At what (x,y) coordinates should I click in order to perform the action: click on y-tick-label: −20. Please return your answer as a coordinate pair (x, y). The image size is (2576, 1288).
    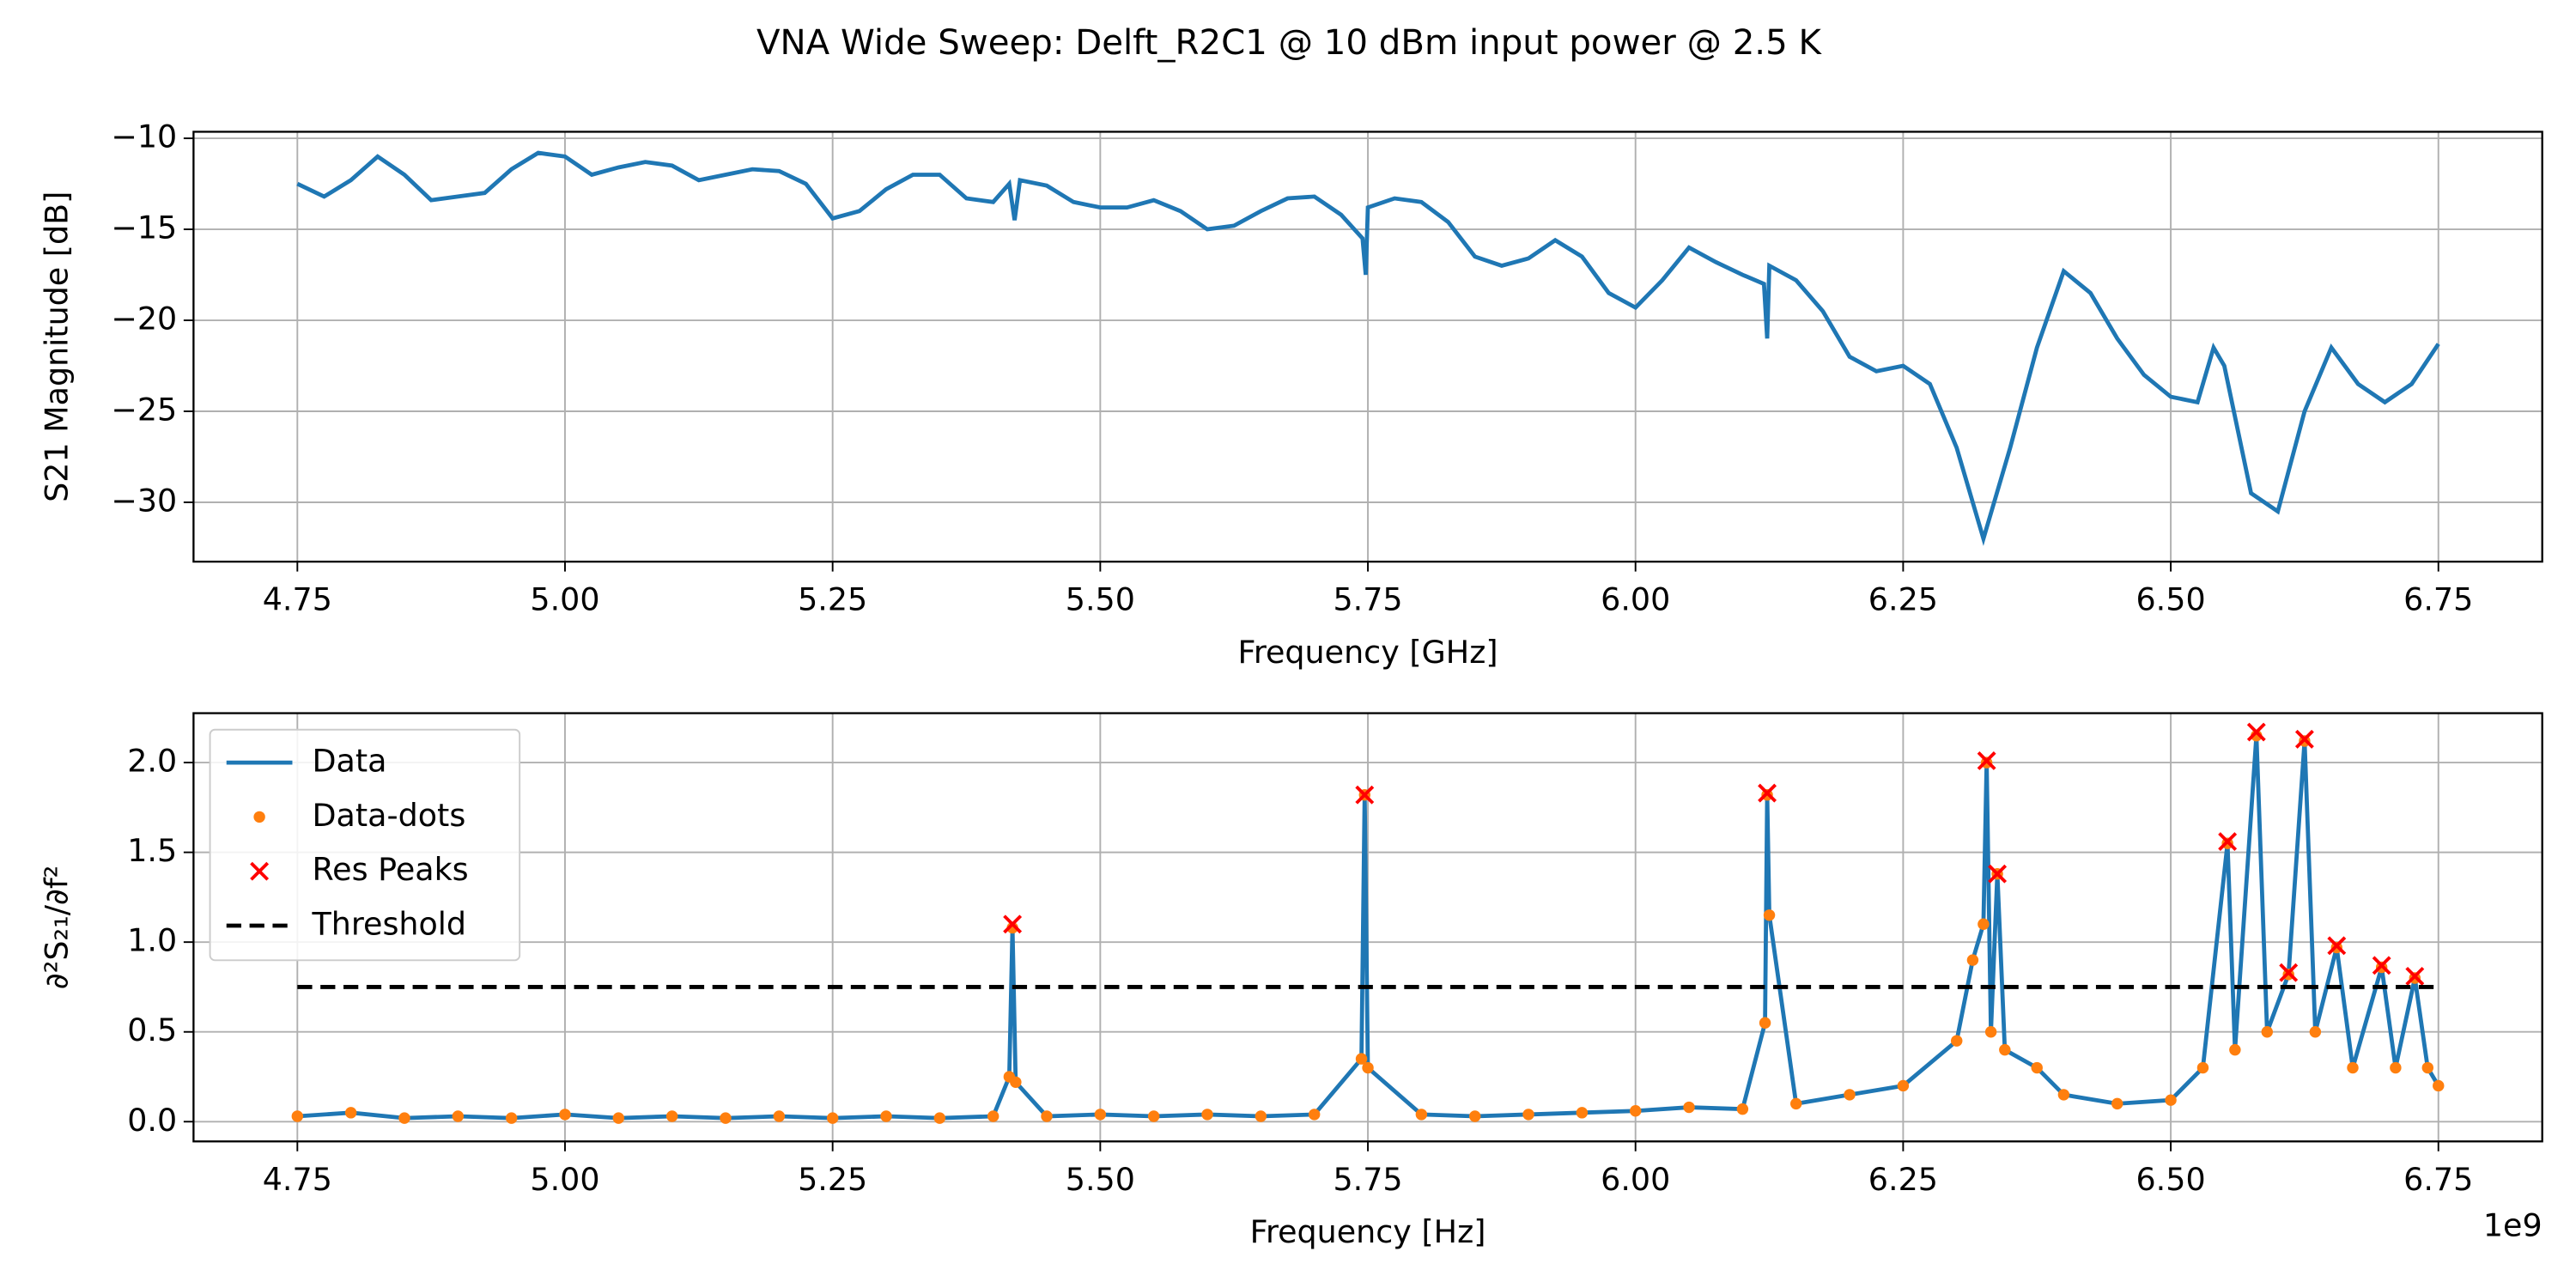
    Looking at the image, I should click on (144, 319).